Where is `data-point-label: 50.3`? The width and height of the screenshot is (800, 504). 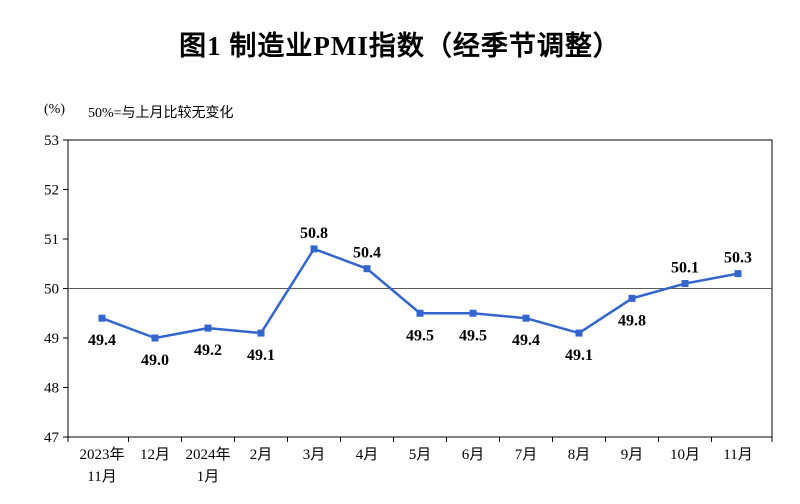 data-point-label: 50.3 is located at coordinates (738, 258).